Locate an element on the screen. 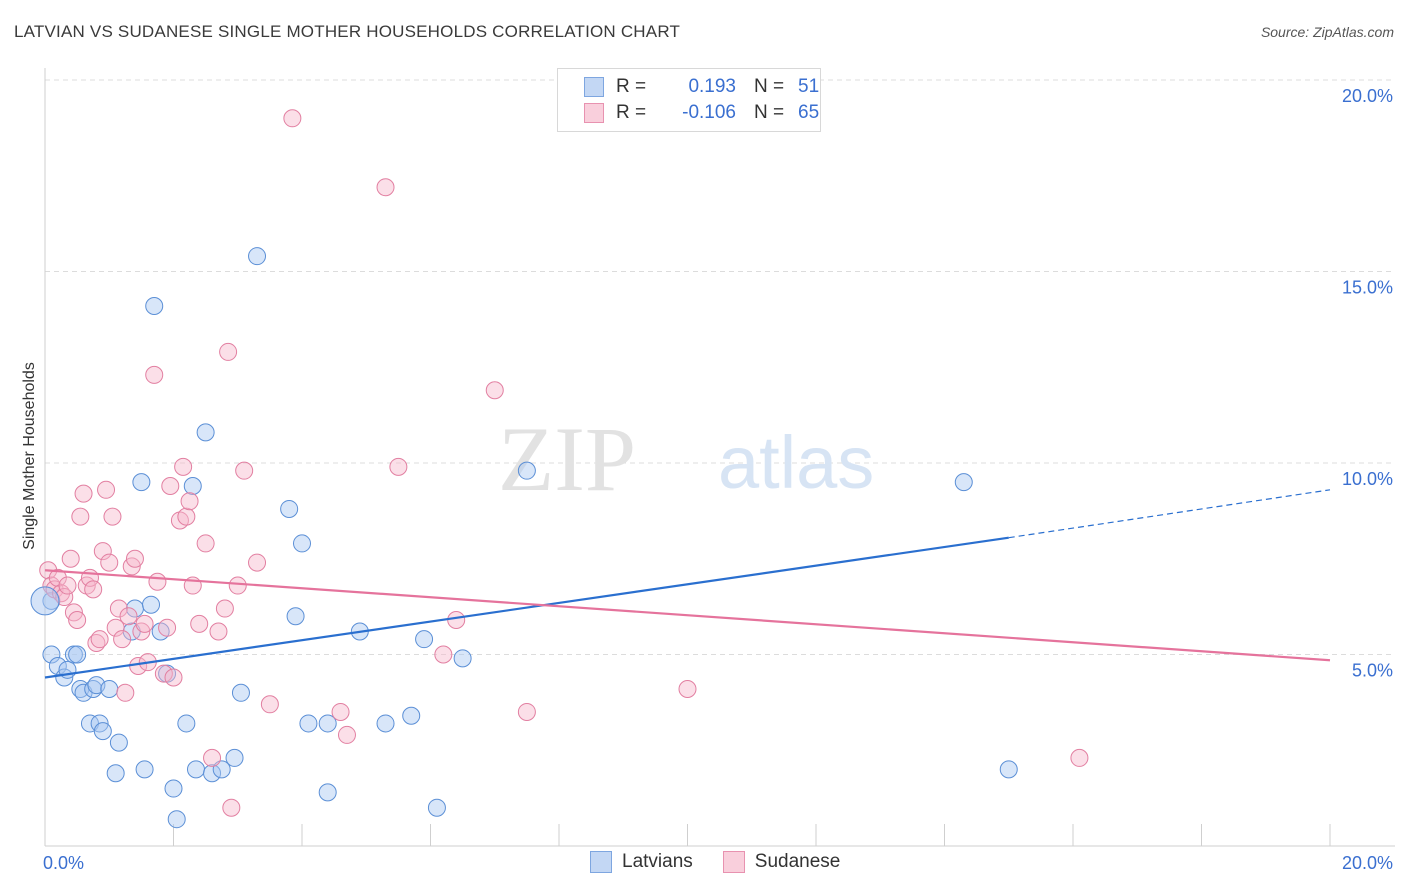 This screenshot has width=1406, height=892. y-tick-label: 5.0% is located at coordinates (1372, 671).